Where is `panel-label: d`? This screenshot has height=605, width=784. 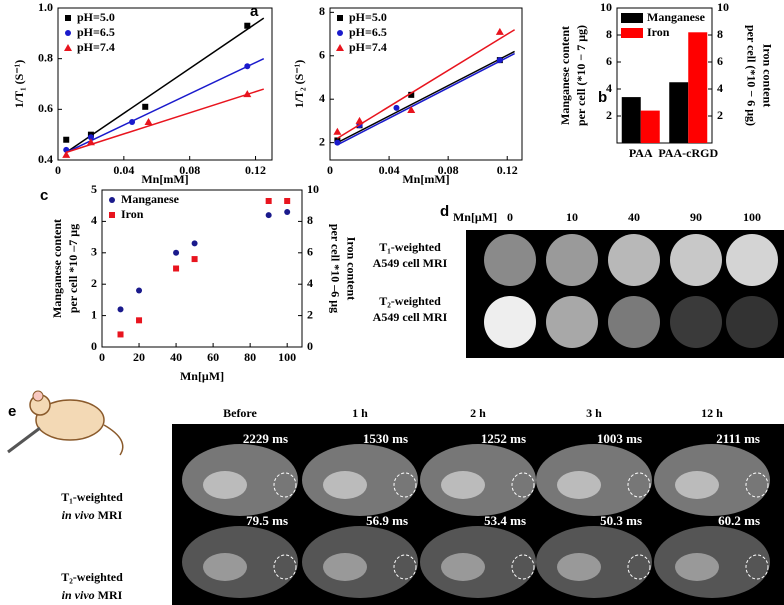
panel-label: d is located at coordinates (444, 211).